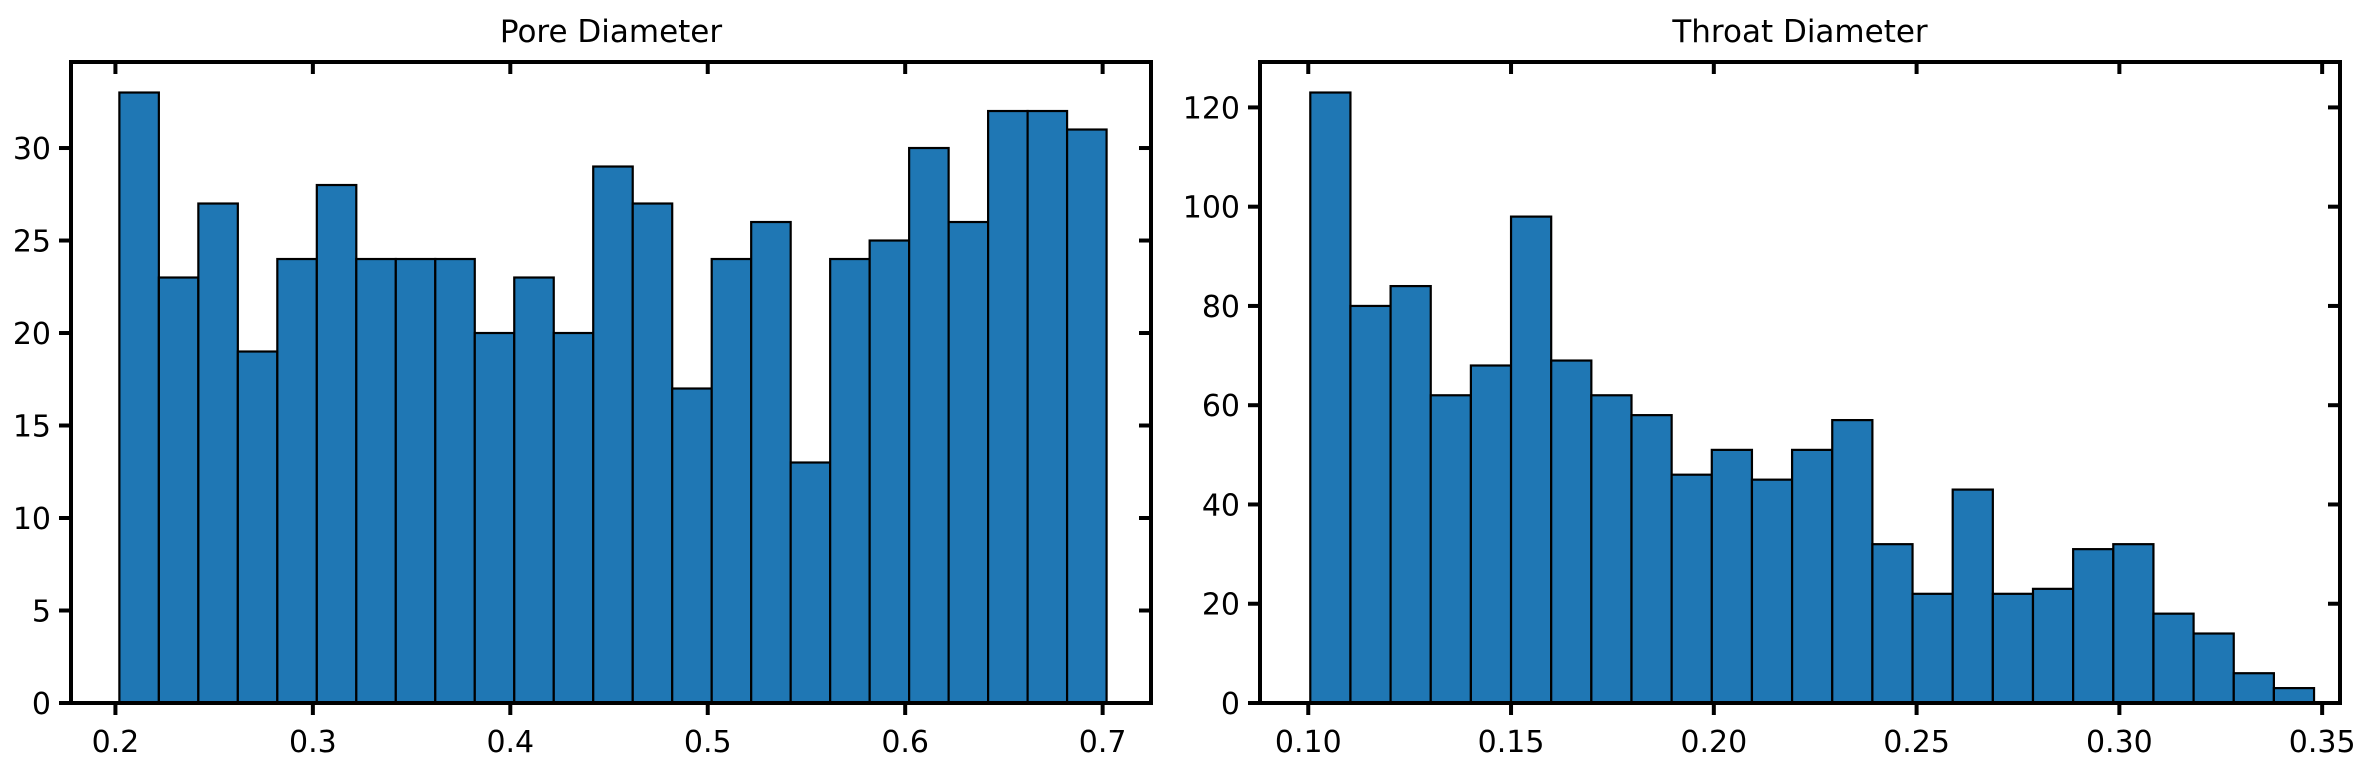  What do you see at coordinates (708, 742) in the screenshot?
I see `pore-xtick-label-3: 0.5` at bounding box center [708, 742].